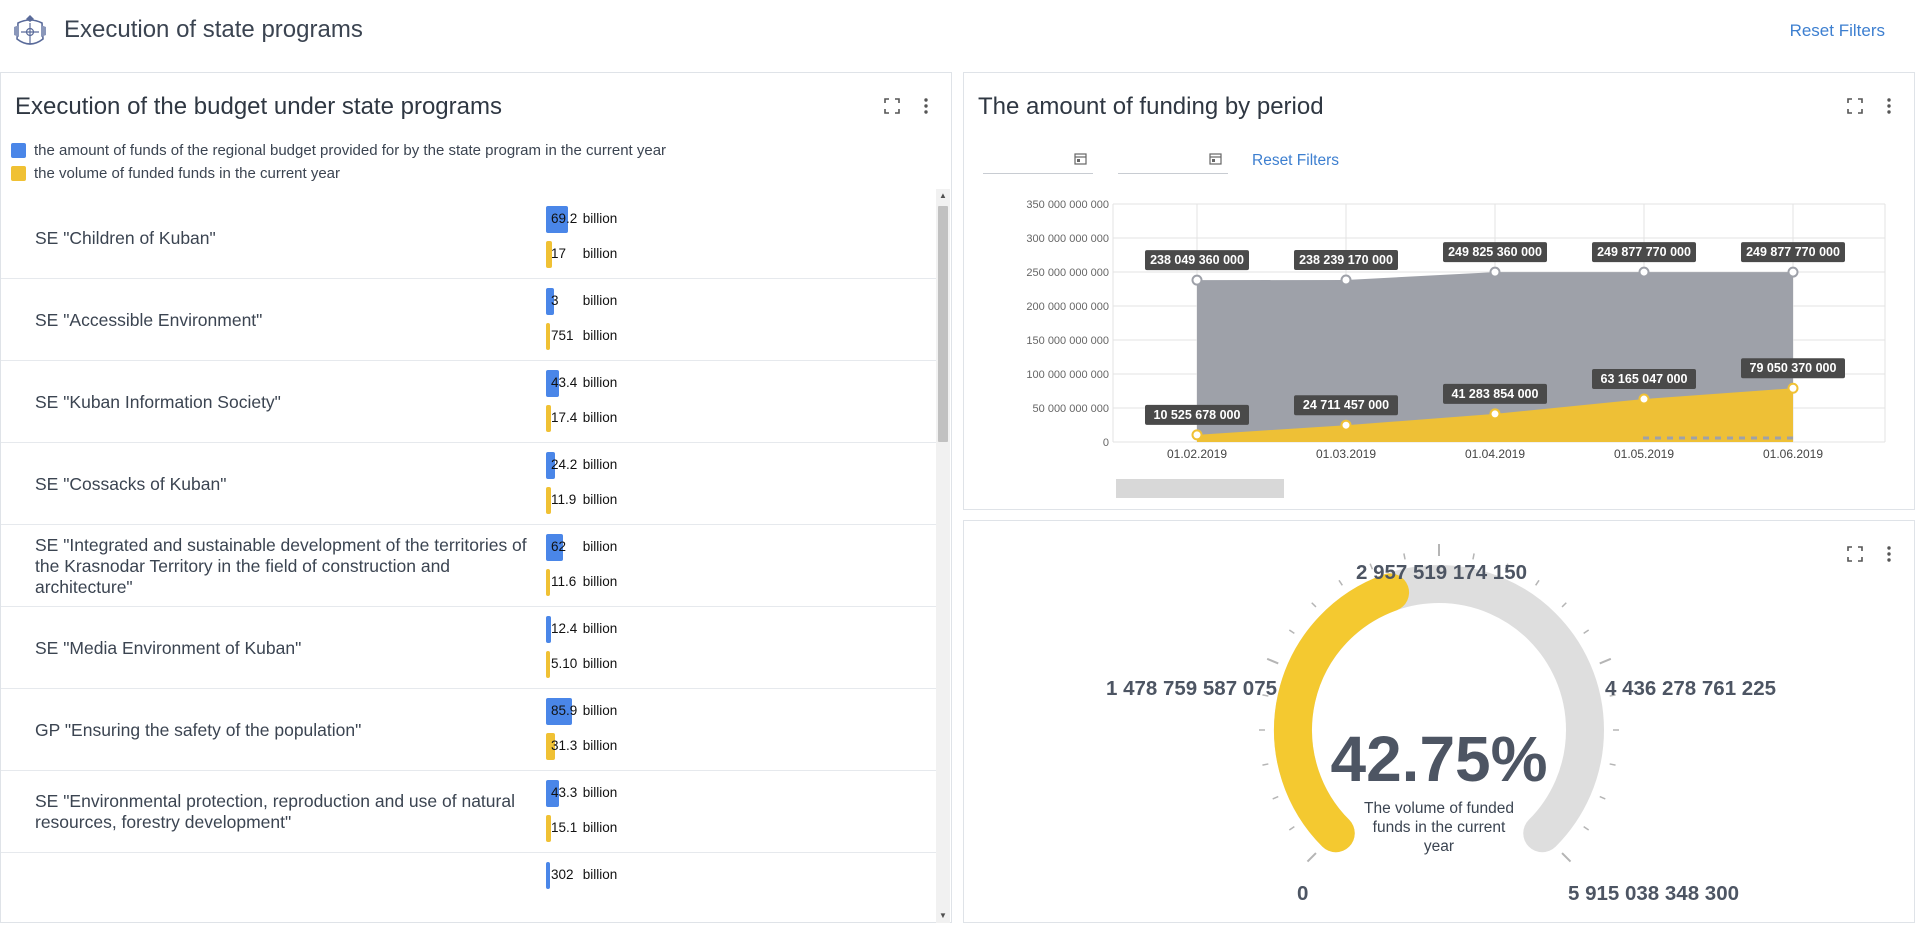 This screenshot has width=1915, height=926. I want to click on bar-value-number: 751, so click(562, 335).